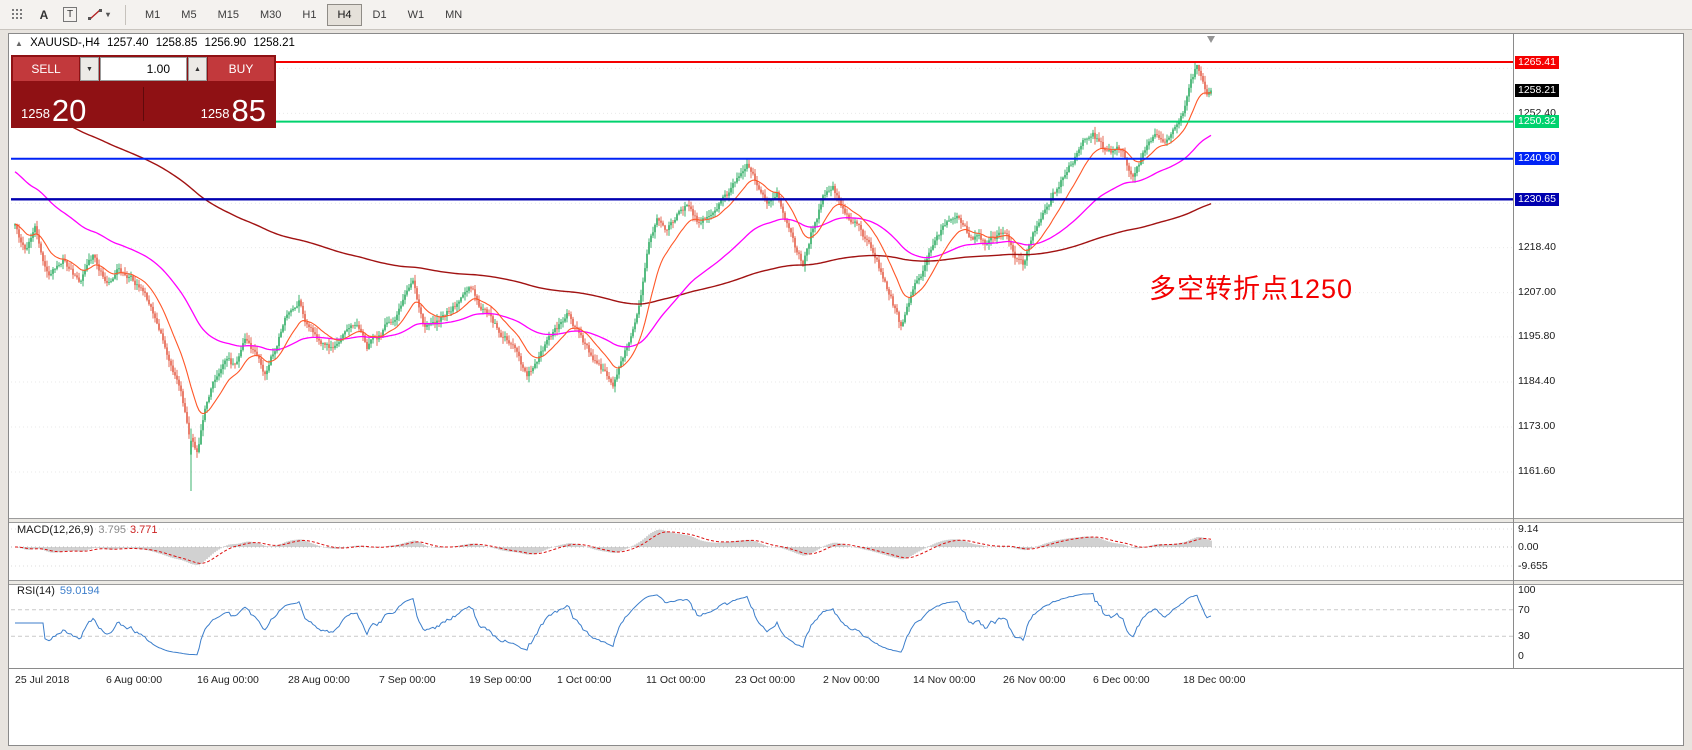  I want to click on symbol-title: XAUUSD-,H4, so click(65, 43).